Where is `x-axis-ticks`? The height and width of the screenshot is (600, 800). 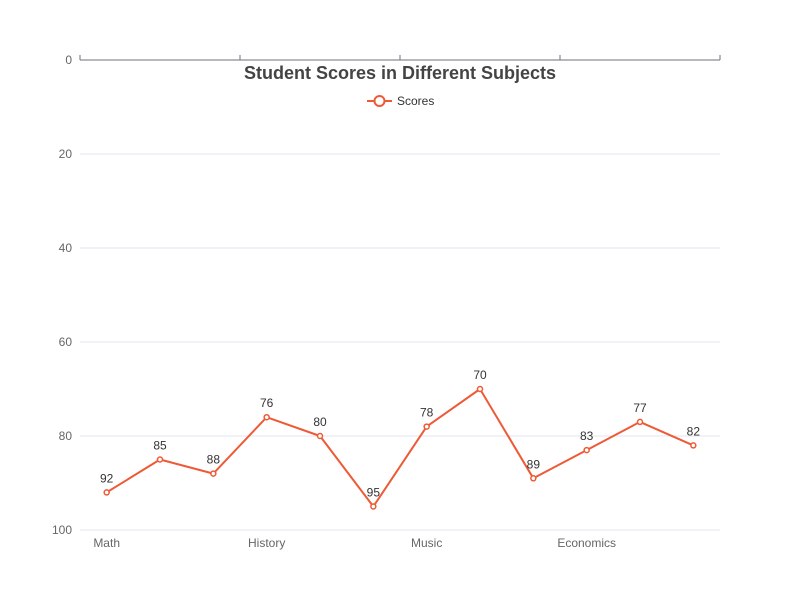 x-axis-ticks is located at coordinates (400, 57).